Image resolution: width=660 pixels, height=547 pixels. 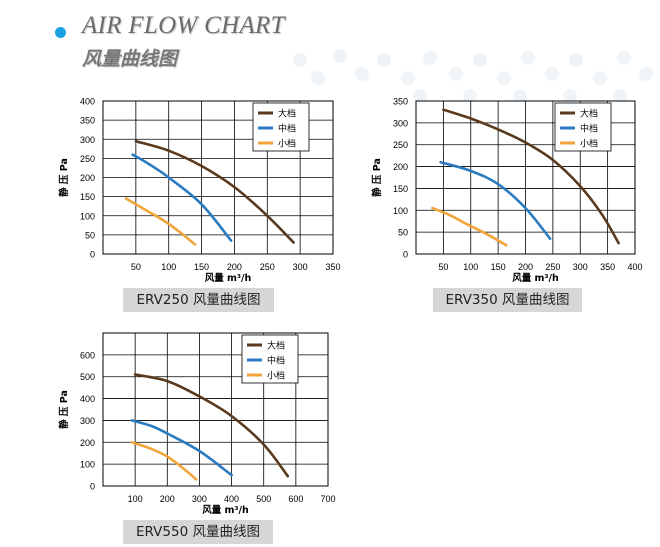 I want to click on x-tick-label: 600, so click(x=295, y=499).